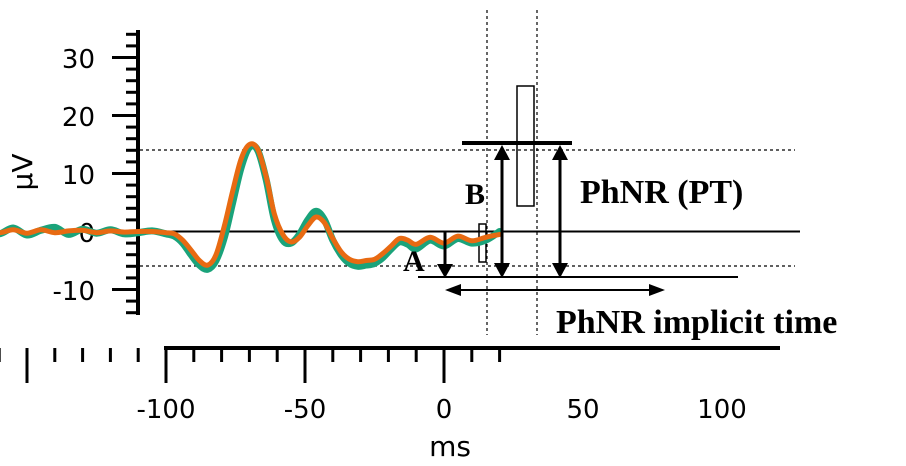  Describe the element at coordinates (78, 176) in the screenshot. I see `y-tick-label: 10` at that location.